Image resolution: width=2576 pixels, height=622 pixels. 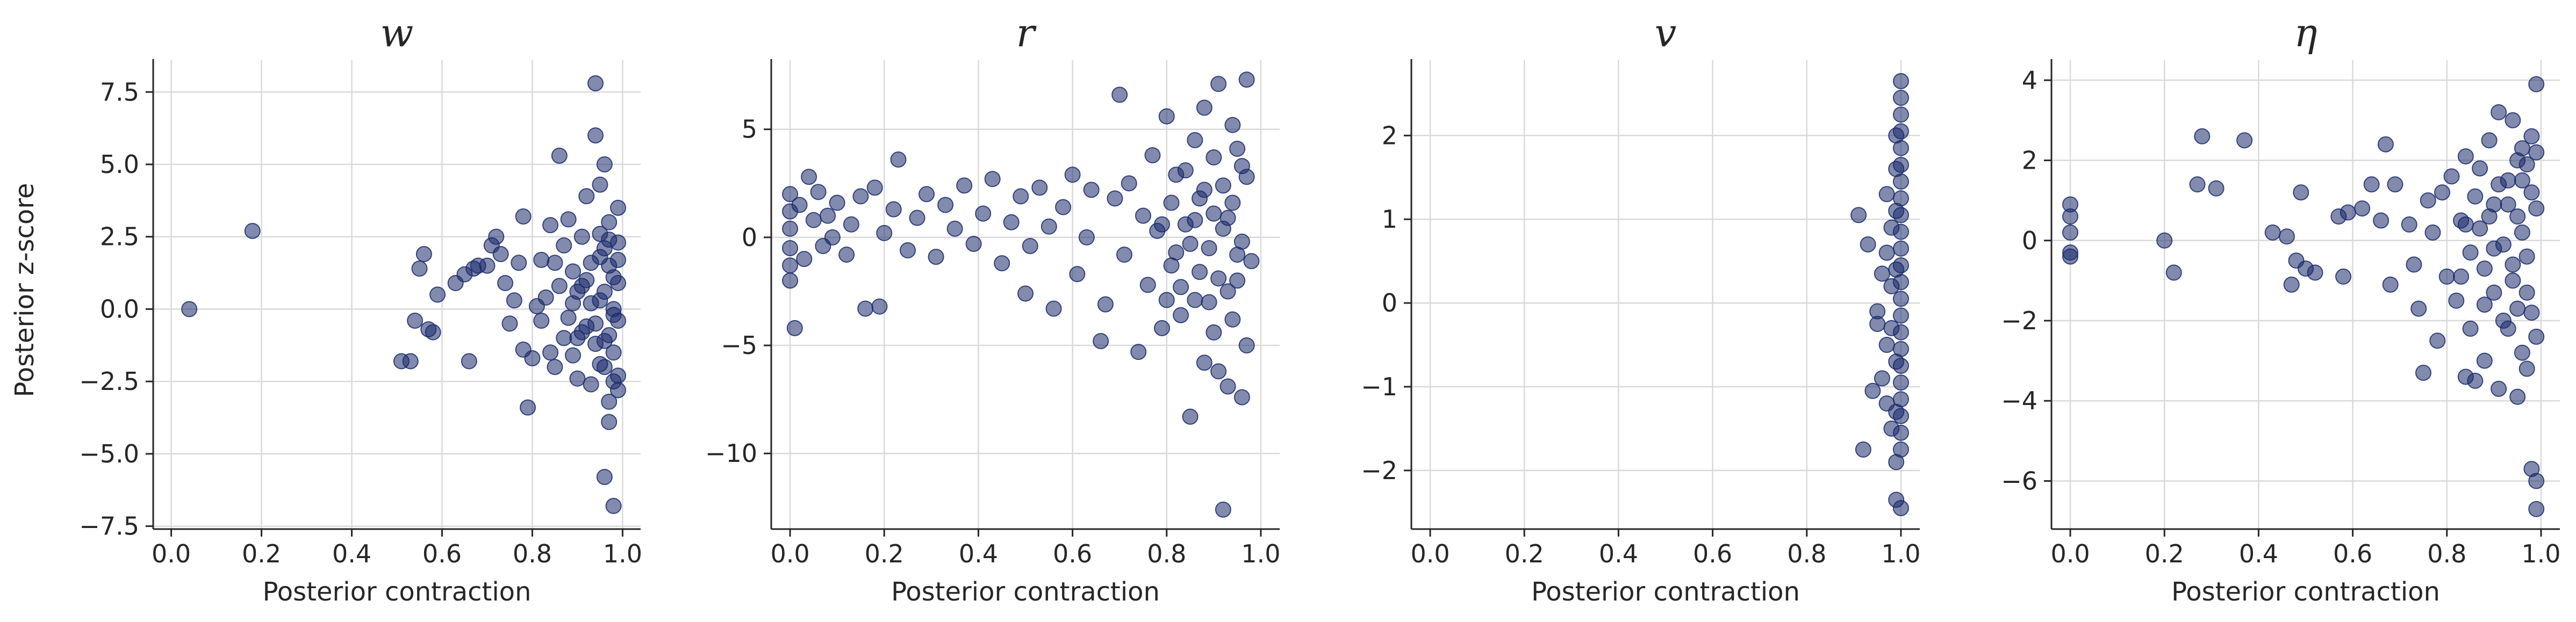 I want to click on y-tick-label: −2.5, so click(x=109, y=381).